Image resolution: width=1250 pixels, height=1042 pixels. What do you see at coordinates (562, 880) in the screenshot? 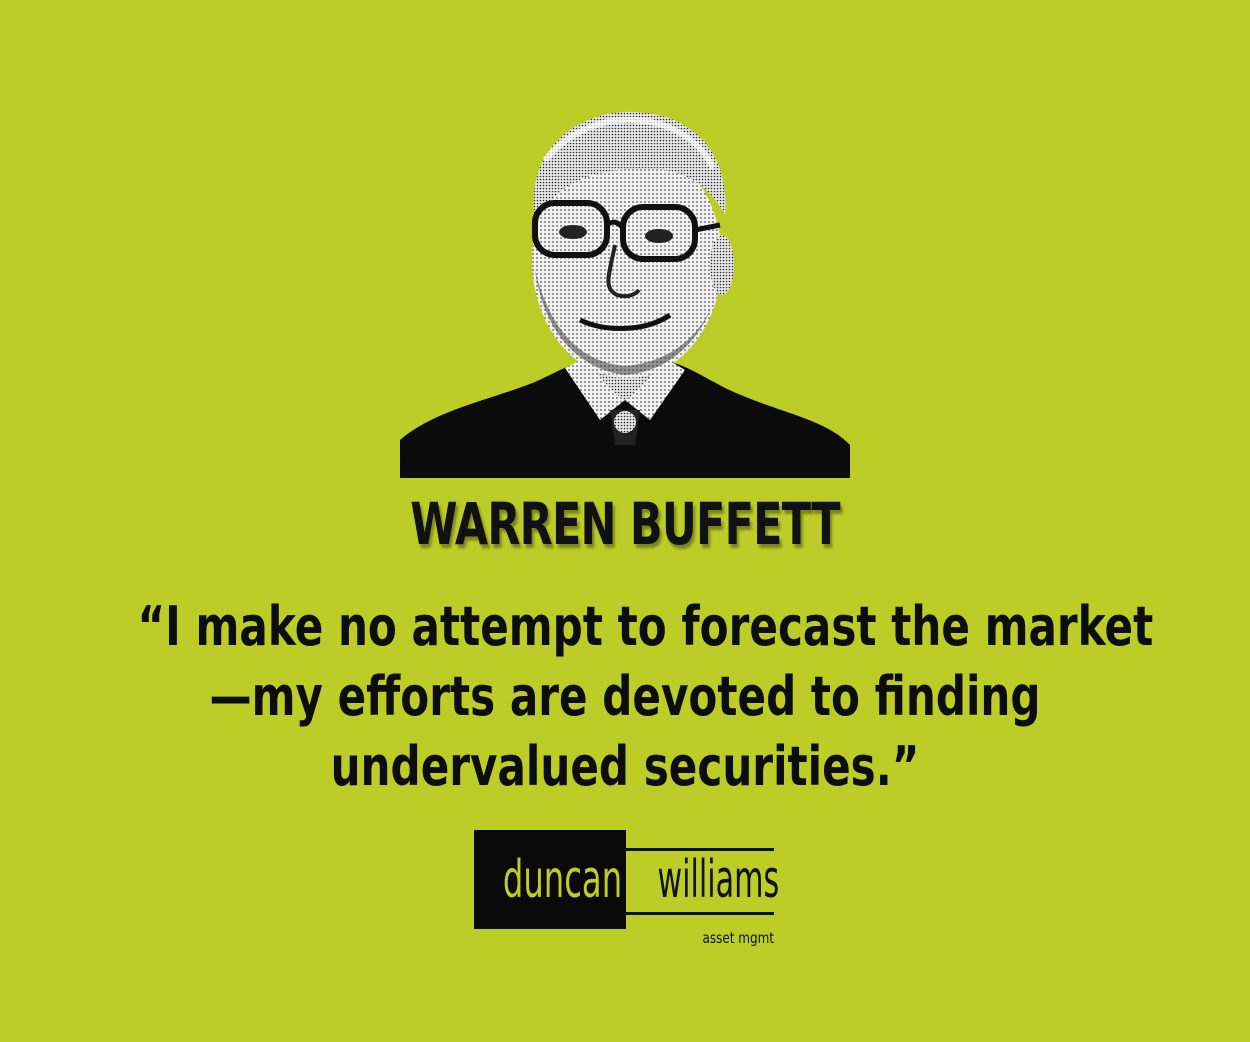
I see `logo-word-duncan: duncan` at bounding box center [562, 880].